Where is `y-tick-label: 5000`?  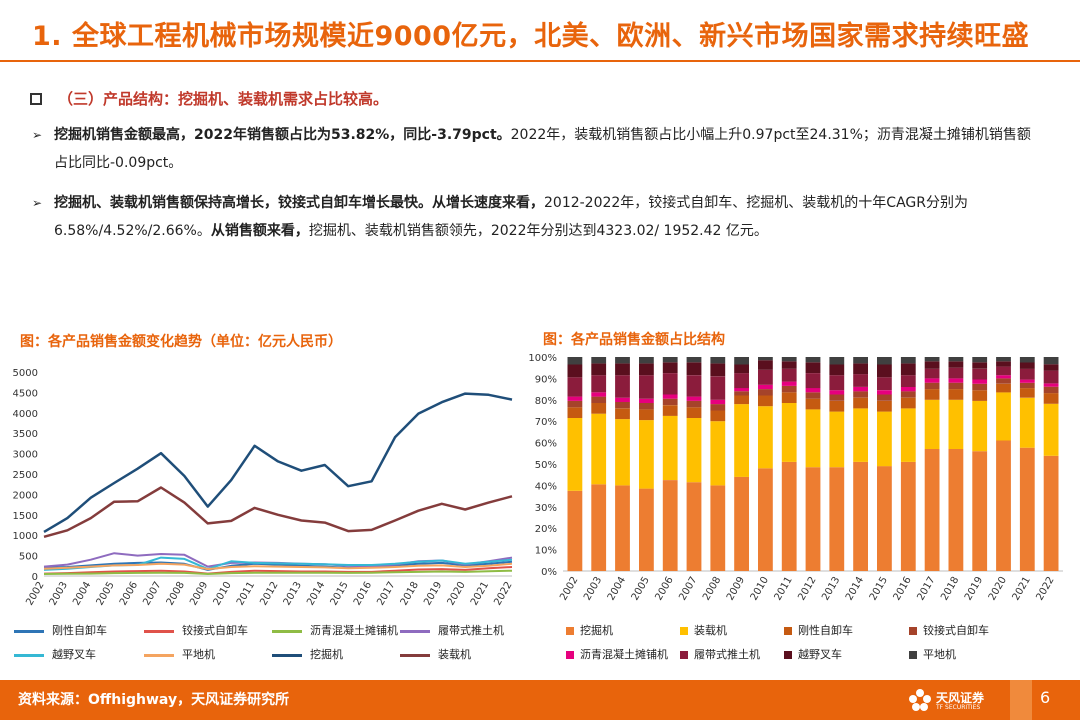
y-tick-label: 5000 is located at coordinates (25, 373).